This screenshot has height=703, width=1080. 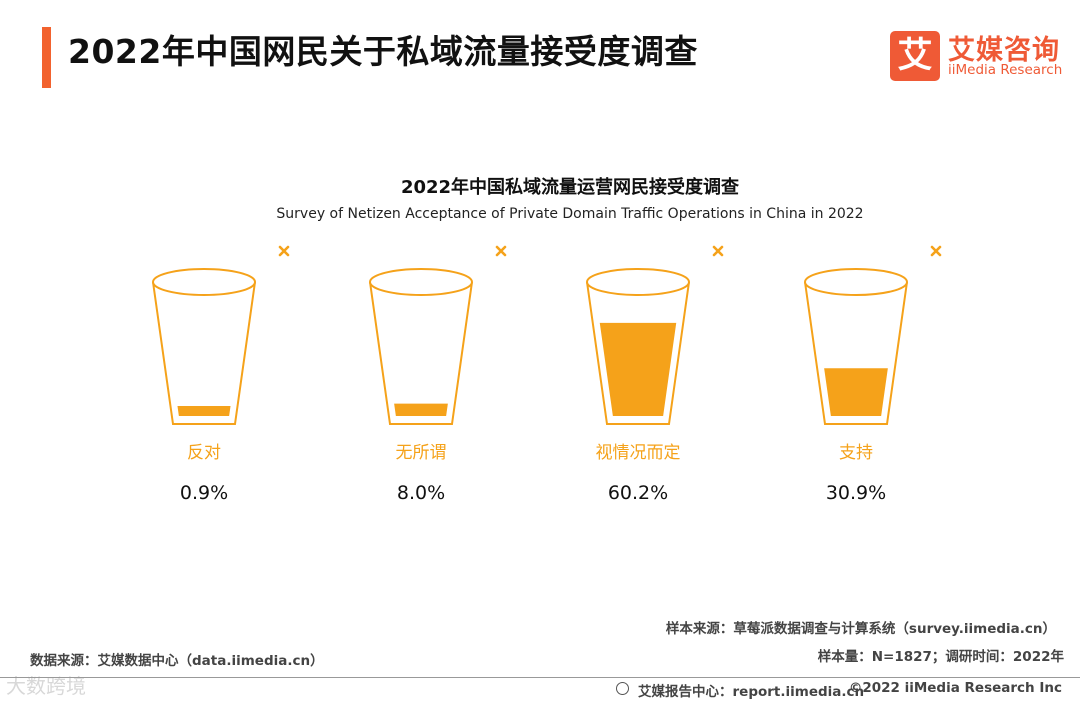 I want to click on category-label: 支持, so click(x=856, y=453).